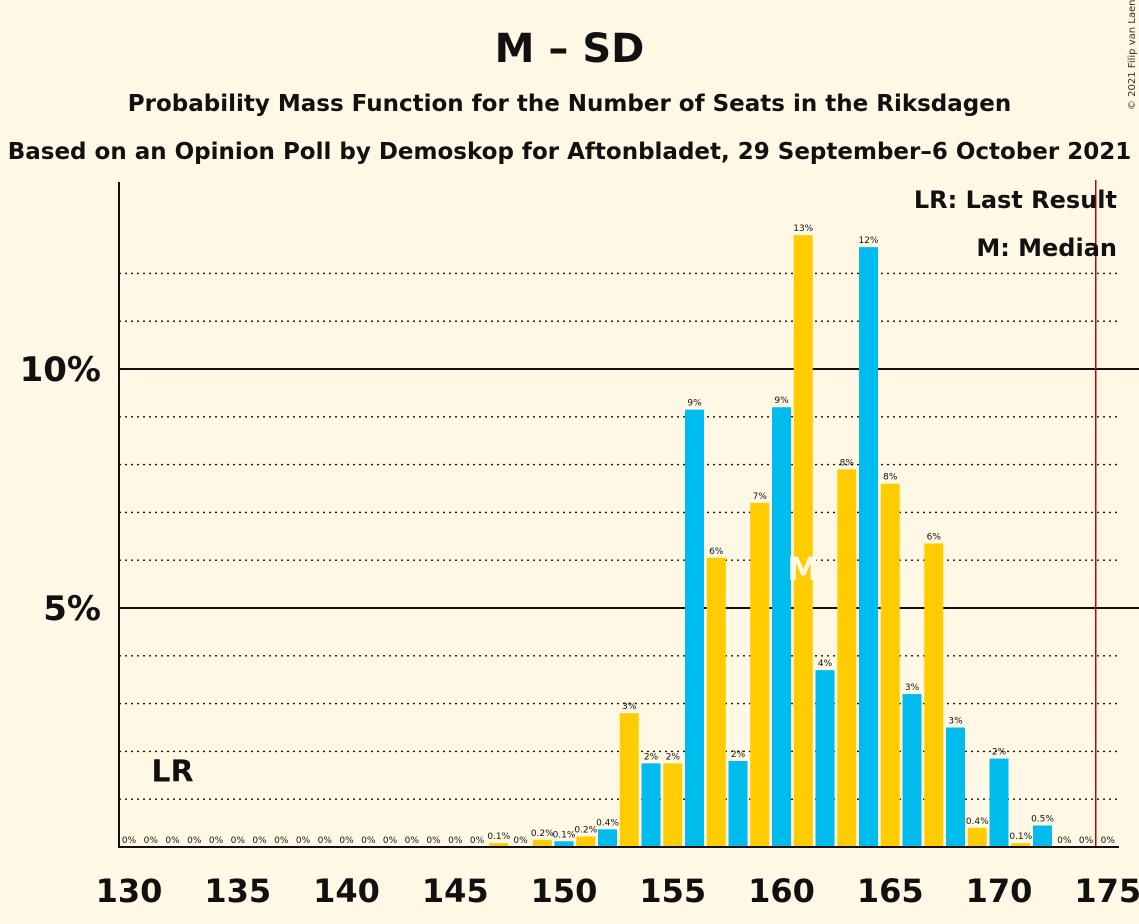 This screenshot has height=924, width=1139. Describe the element at coordinates (825, 664) in the screenshot. I see `data-label-seat-162: 4%` at that location.